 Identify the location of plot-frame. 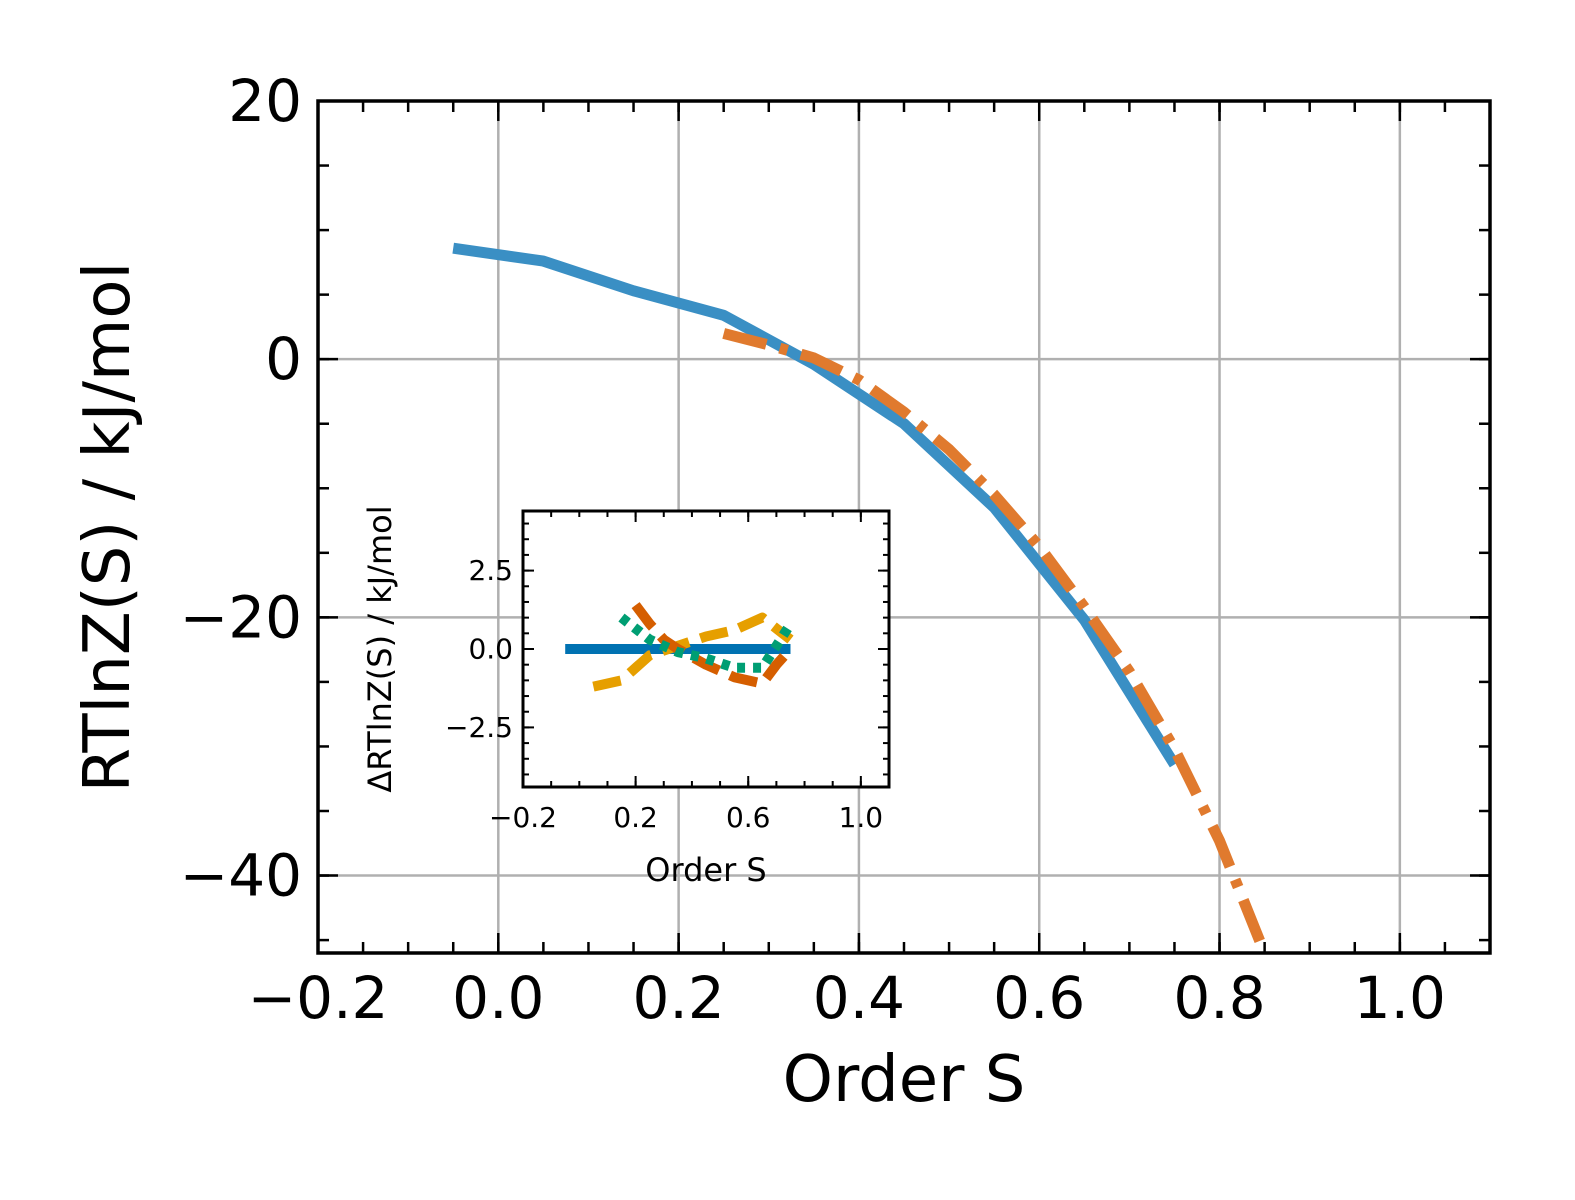
(706, 649).